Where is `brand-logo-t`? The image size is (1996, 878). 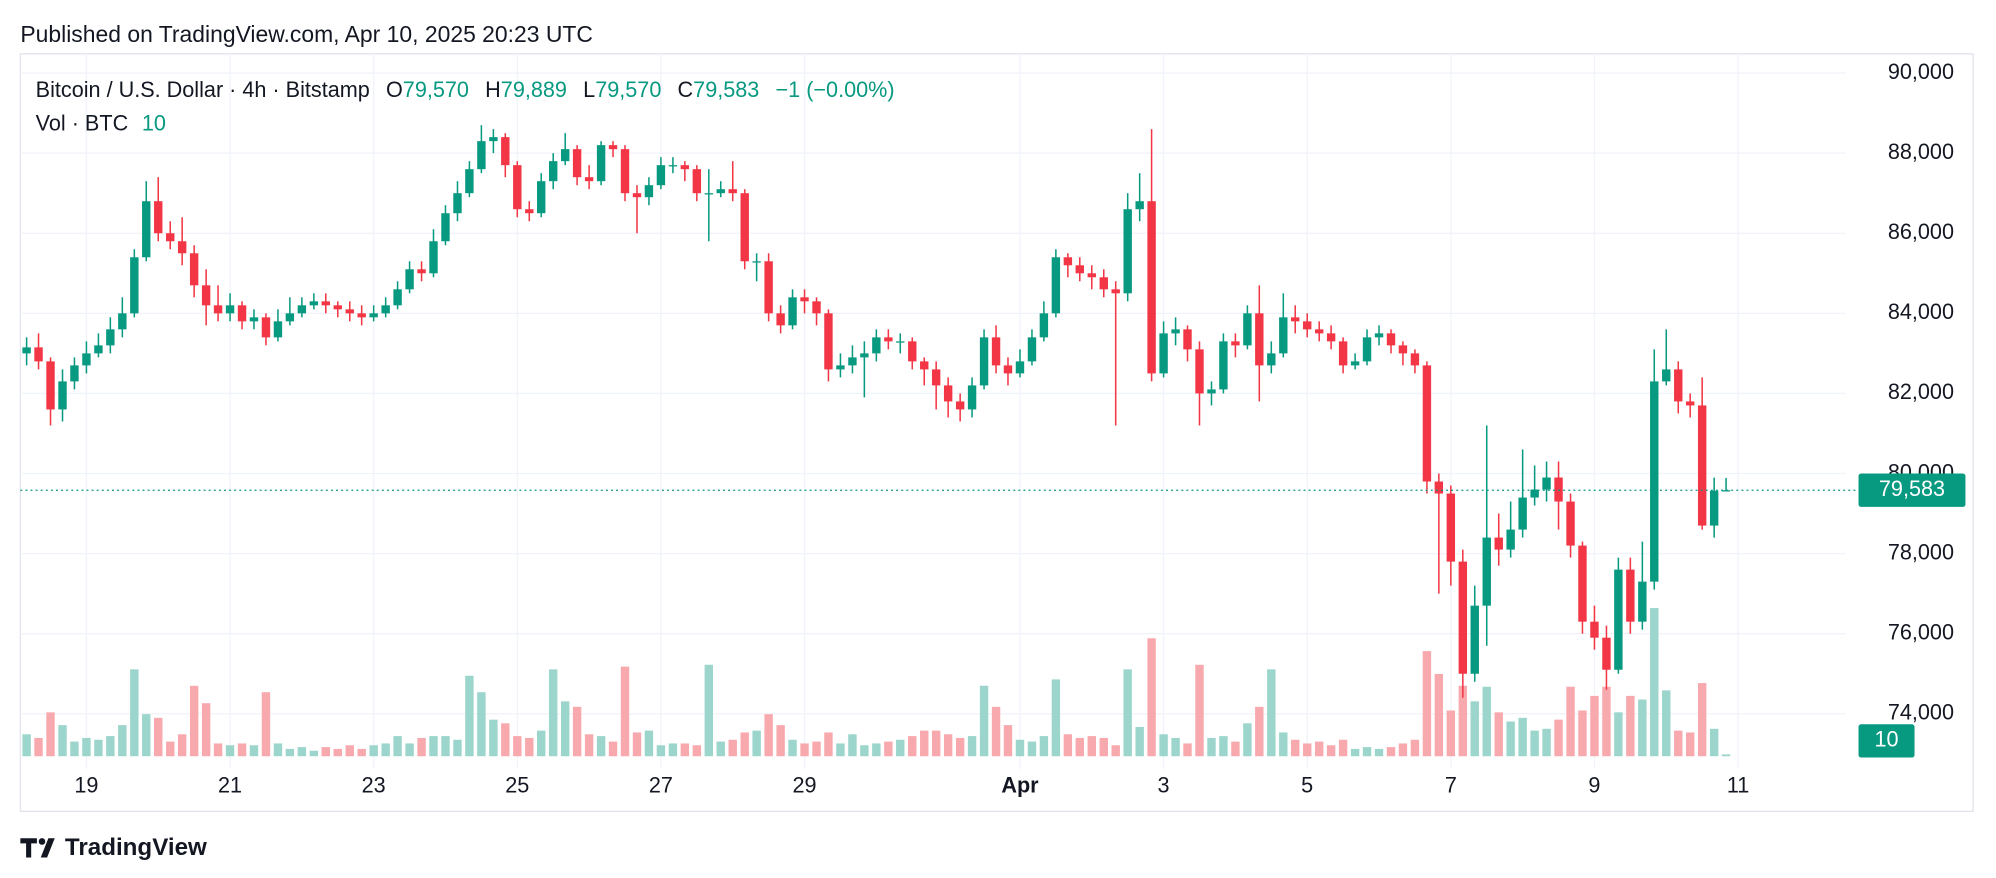 brand-logo-t is located at coordinates (28, 848).